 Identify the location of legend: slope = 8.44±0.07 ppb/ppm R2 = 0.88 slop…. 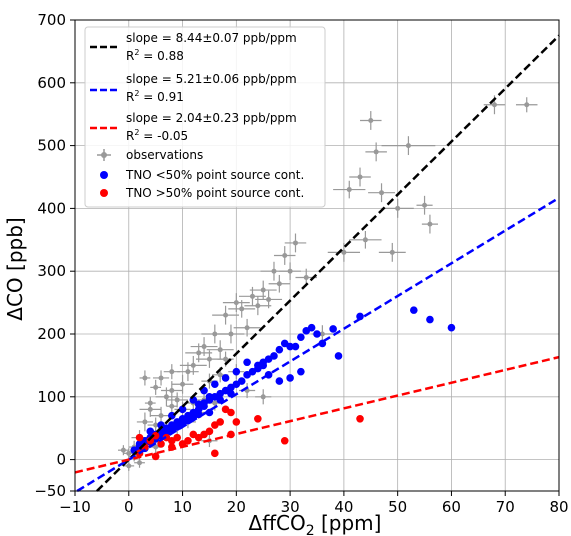
(205, 117).